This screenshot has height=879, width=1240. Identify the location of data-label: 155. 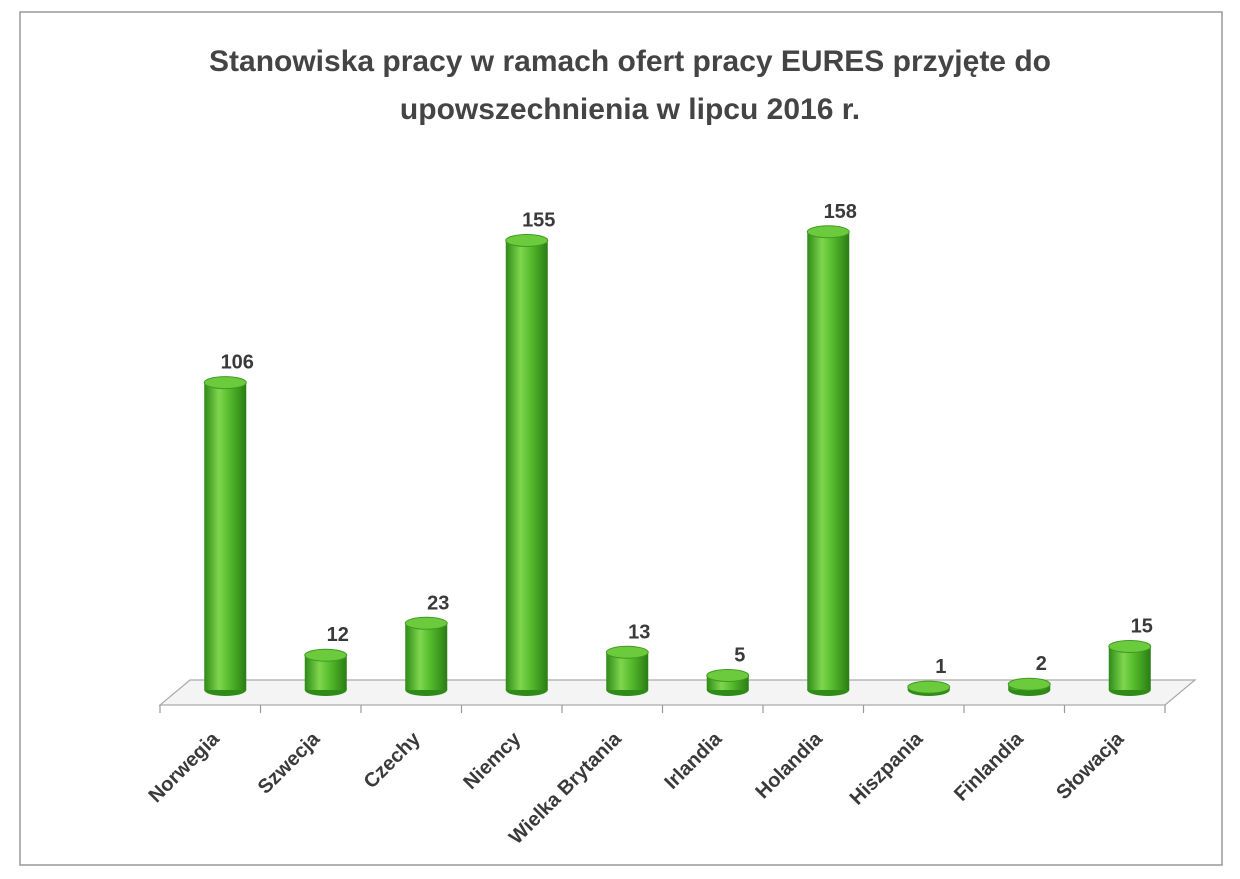
(538, 221).